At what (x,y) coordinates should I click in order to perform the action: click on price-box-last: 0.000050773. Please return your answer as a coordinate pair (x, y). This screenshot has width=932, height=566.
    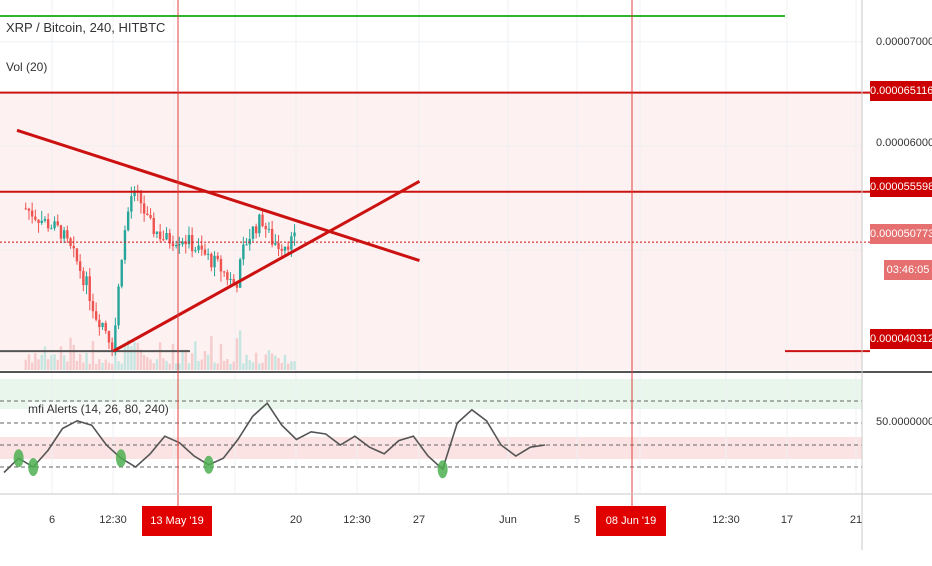
    Looking at the image, I should click on (901, 234).